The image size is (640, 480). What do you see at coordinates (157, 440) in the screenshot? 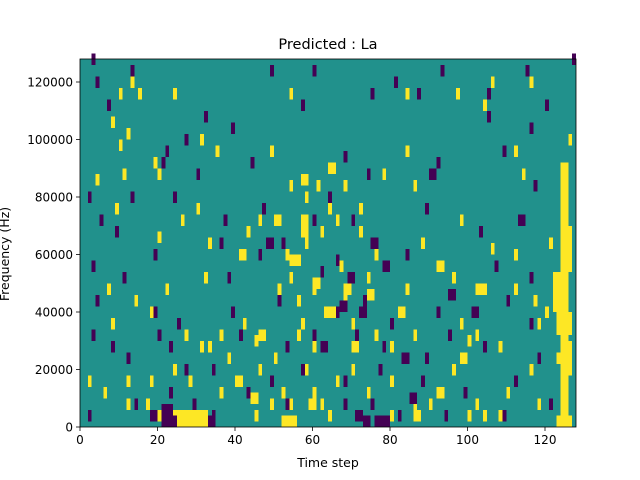
I see `x-tick-label: 20` at bounding box center [157, 440].